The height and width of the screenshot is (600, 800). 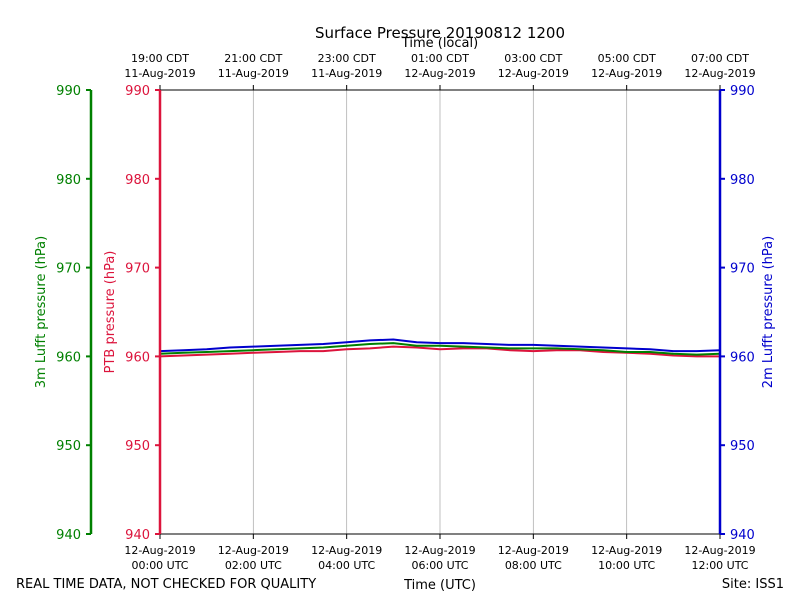 I want to click on y-tick-label-3m-lufft: 960, so click(x=68, y=357).